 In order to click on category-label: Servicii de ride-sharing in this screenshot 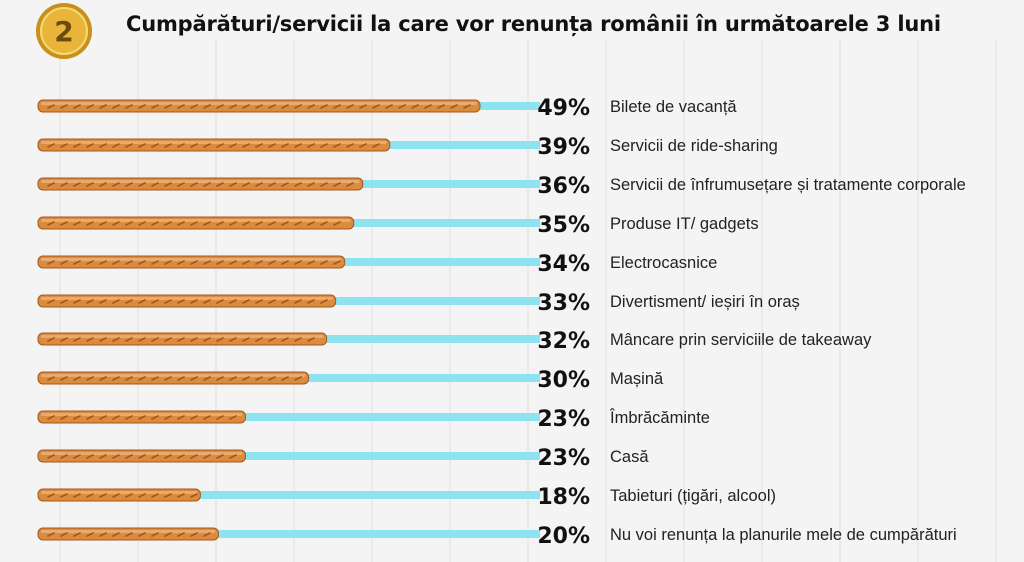, I will do `click(694, 146)`.